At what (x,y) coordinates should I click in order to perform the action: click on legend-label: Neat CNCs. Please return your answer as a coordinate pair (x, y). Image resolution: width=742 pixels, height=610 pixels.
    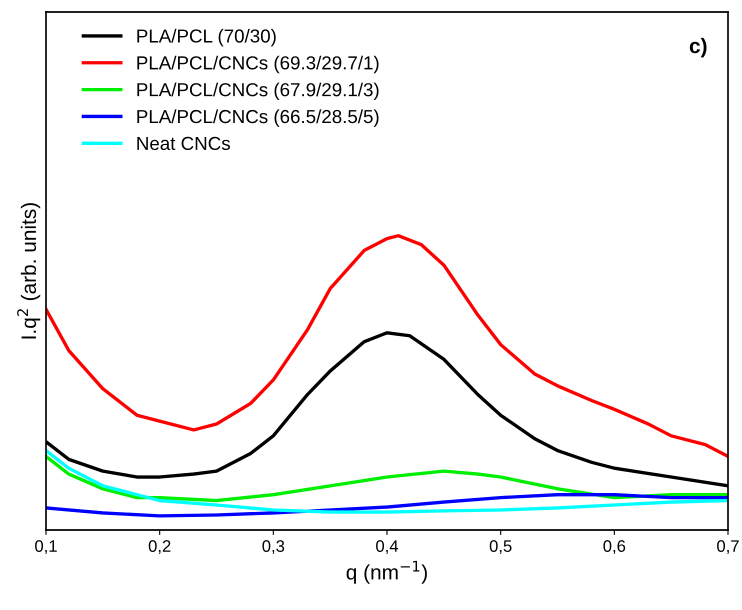
    Looking at the image, I should click on (183, 143).